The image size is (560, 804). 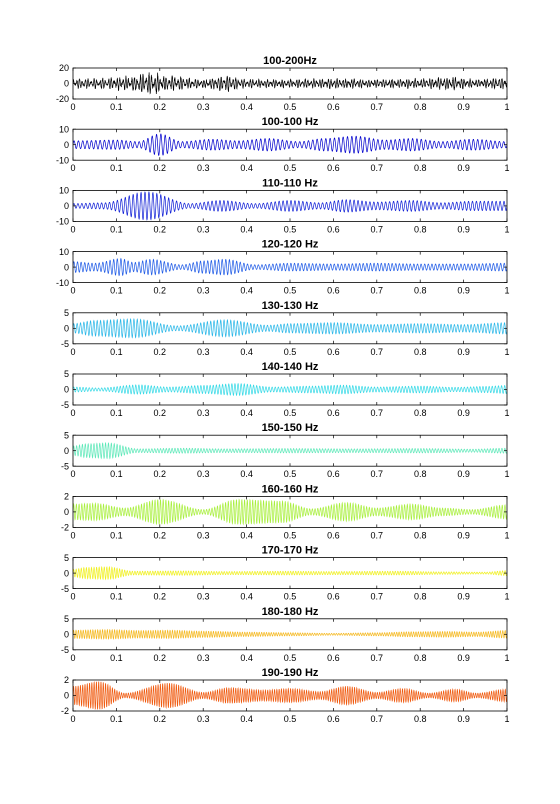 What do you see at coordinates (290, 245) in the screenshot?
I see `subplot-title: 120-120 Hz` at bounding box center [290, 245].